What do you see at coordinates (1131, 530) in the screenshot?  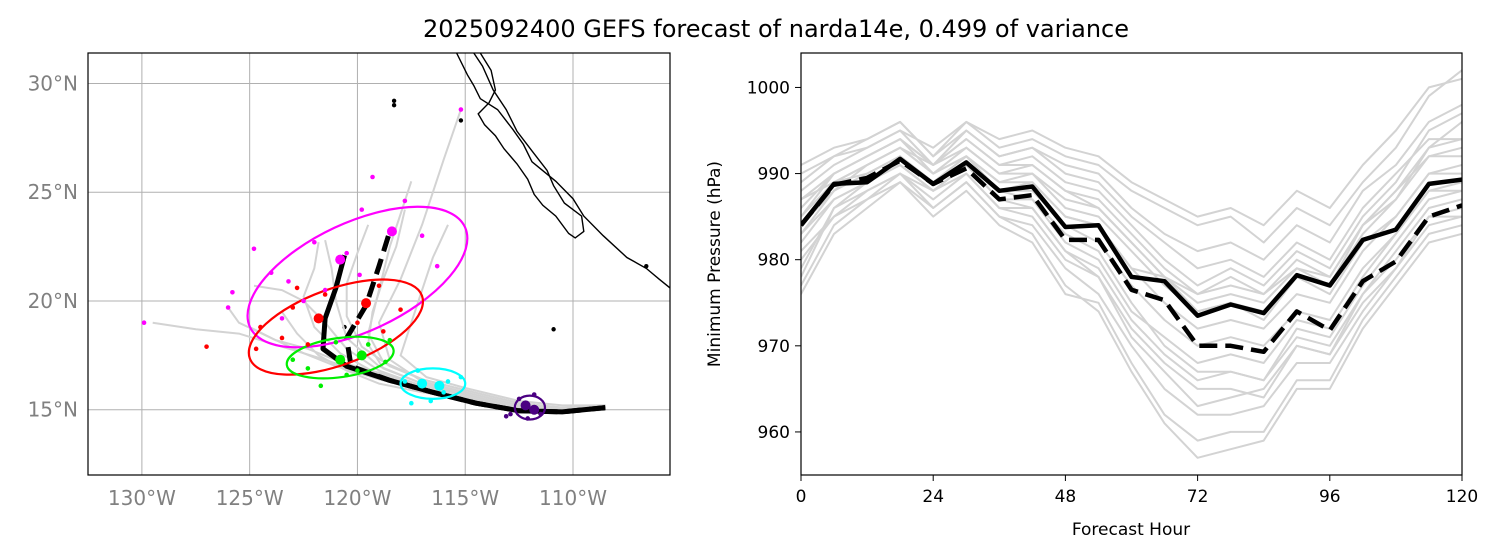 I see `x-axis-label: Forecast Hour` at bounding box center [1131, 530].